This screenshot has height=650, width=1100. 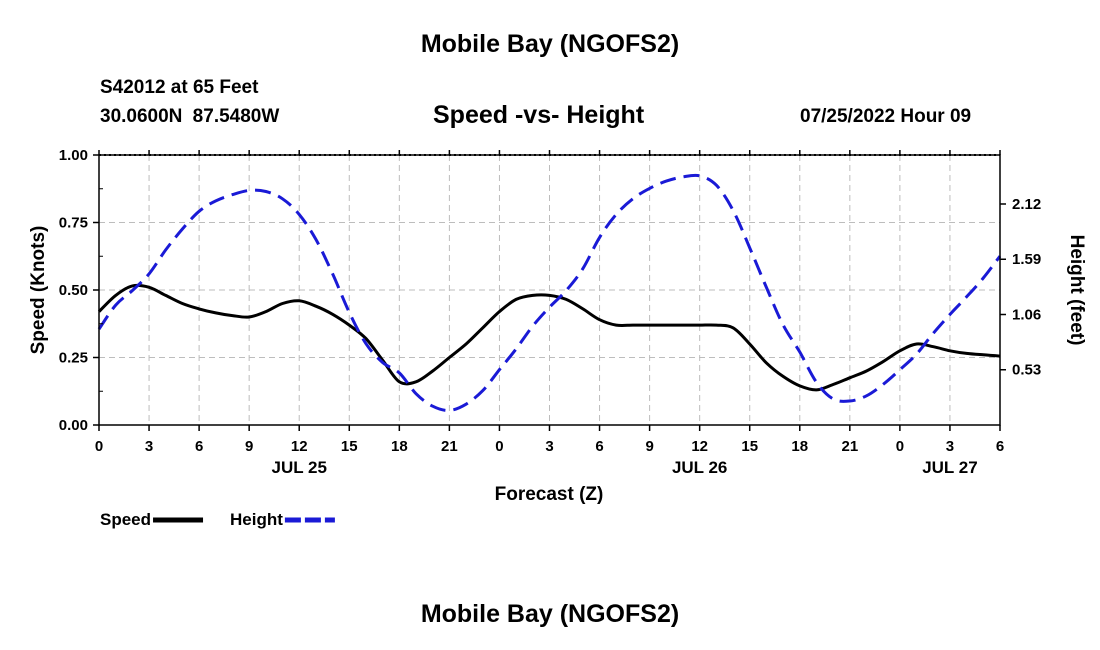 What do you see at coordinates (1026, 314) in the screenshot?
I see `y2-tick-label: 1.06` at bounding box center [1026, 314].